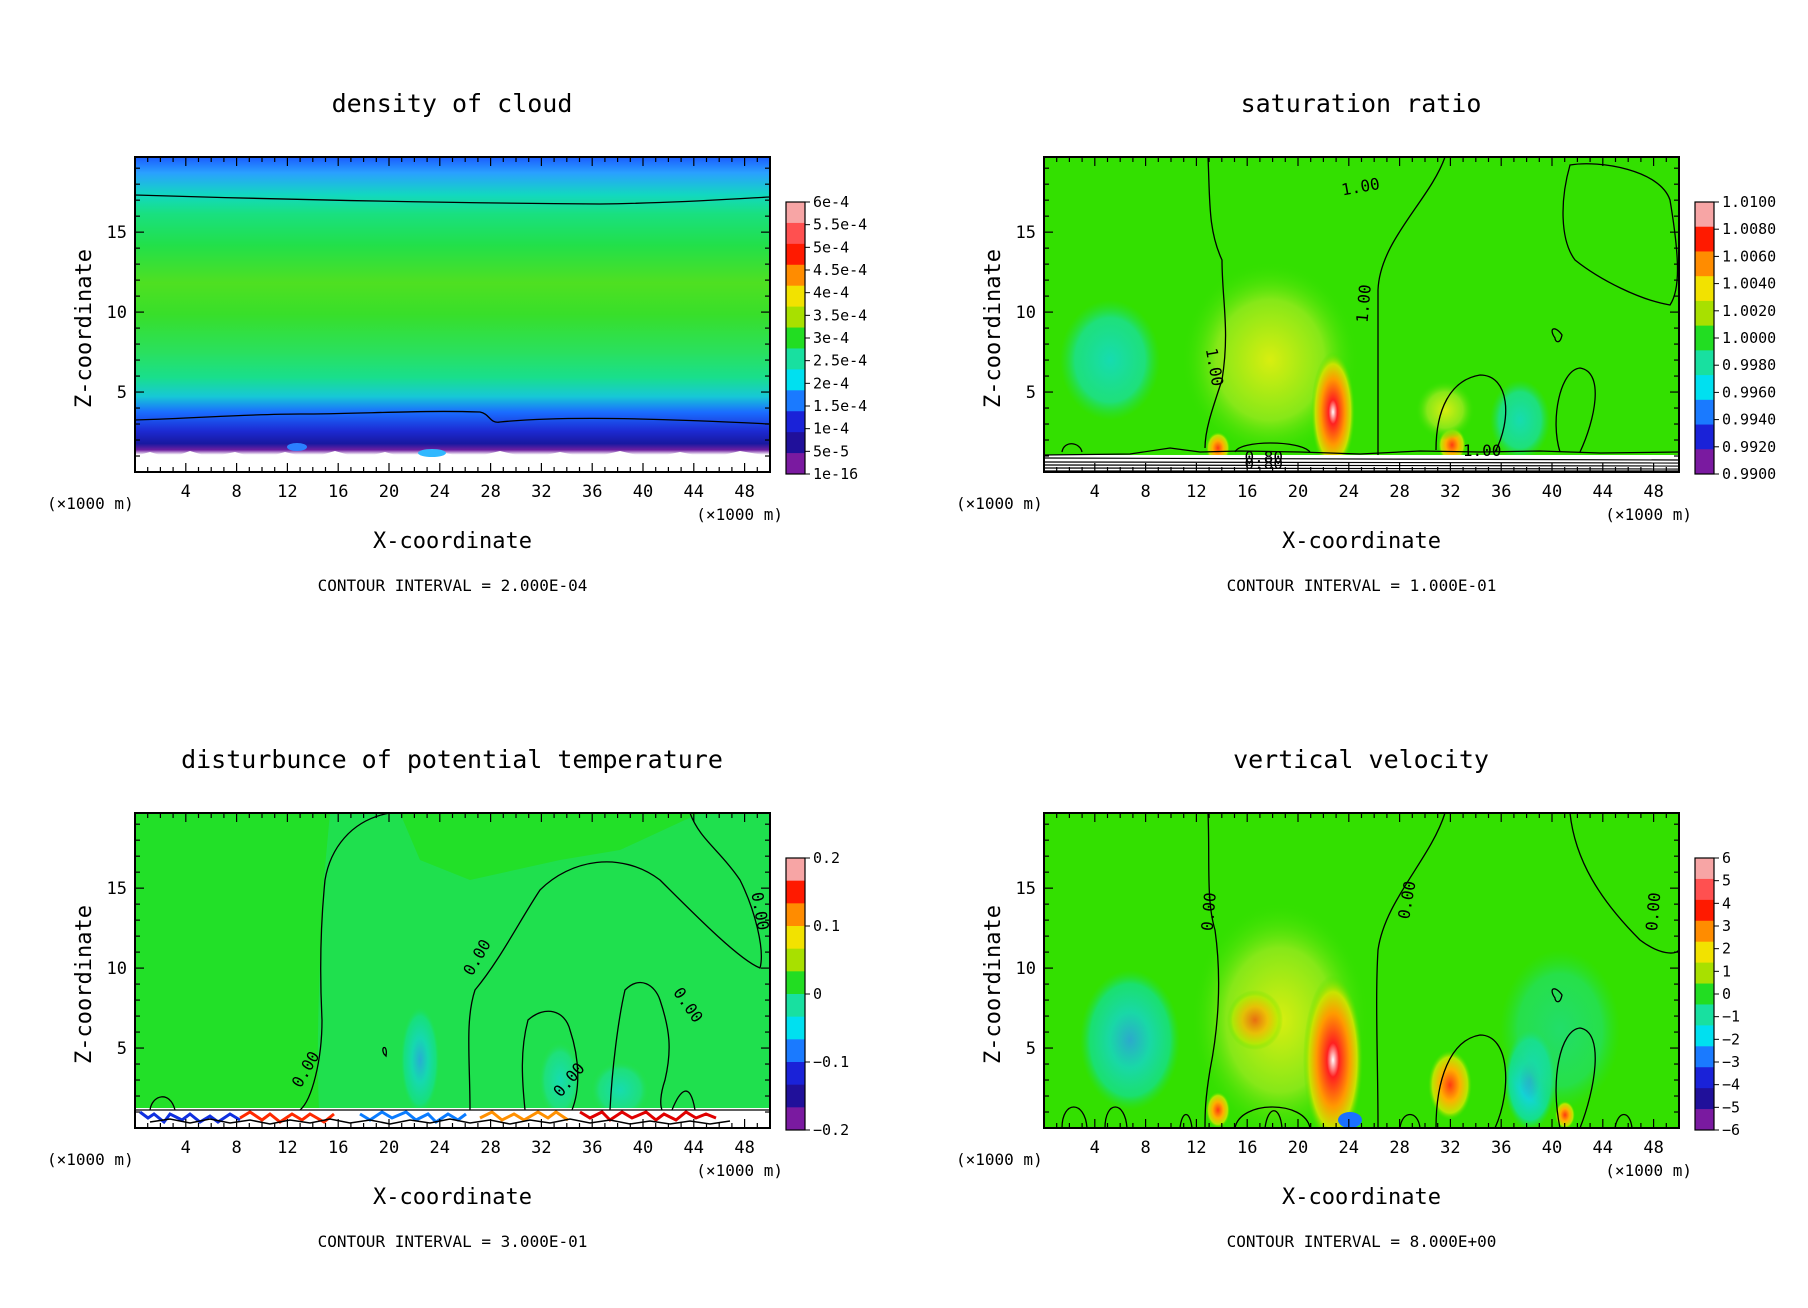 Image resolution: width=1808 pixels, height=1308 pixels. I want to click on colorbar-label: 0.9980, so click(1749, 365).